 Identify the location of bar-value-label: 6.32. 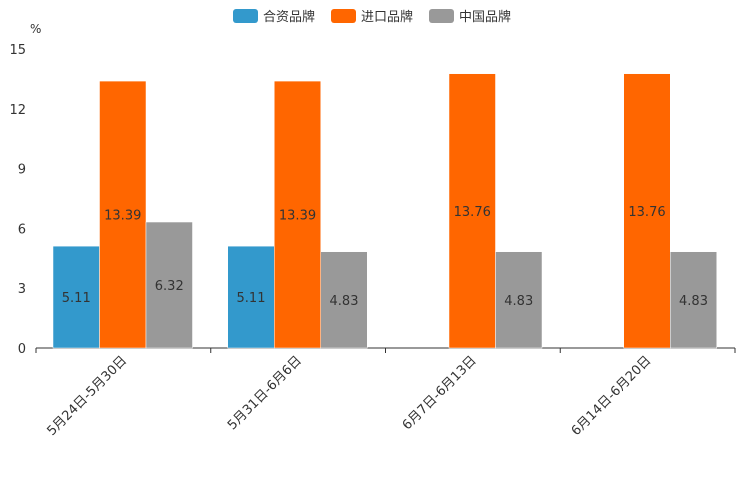
(169, 286).